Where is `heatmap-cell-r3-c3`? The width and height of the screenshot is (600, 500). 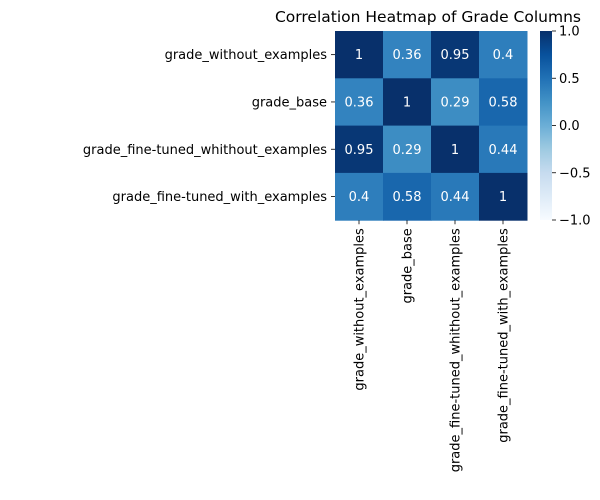 heatmap-cell-r3-c3 is located at coordinates (503, 196).